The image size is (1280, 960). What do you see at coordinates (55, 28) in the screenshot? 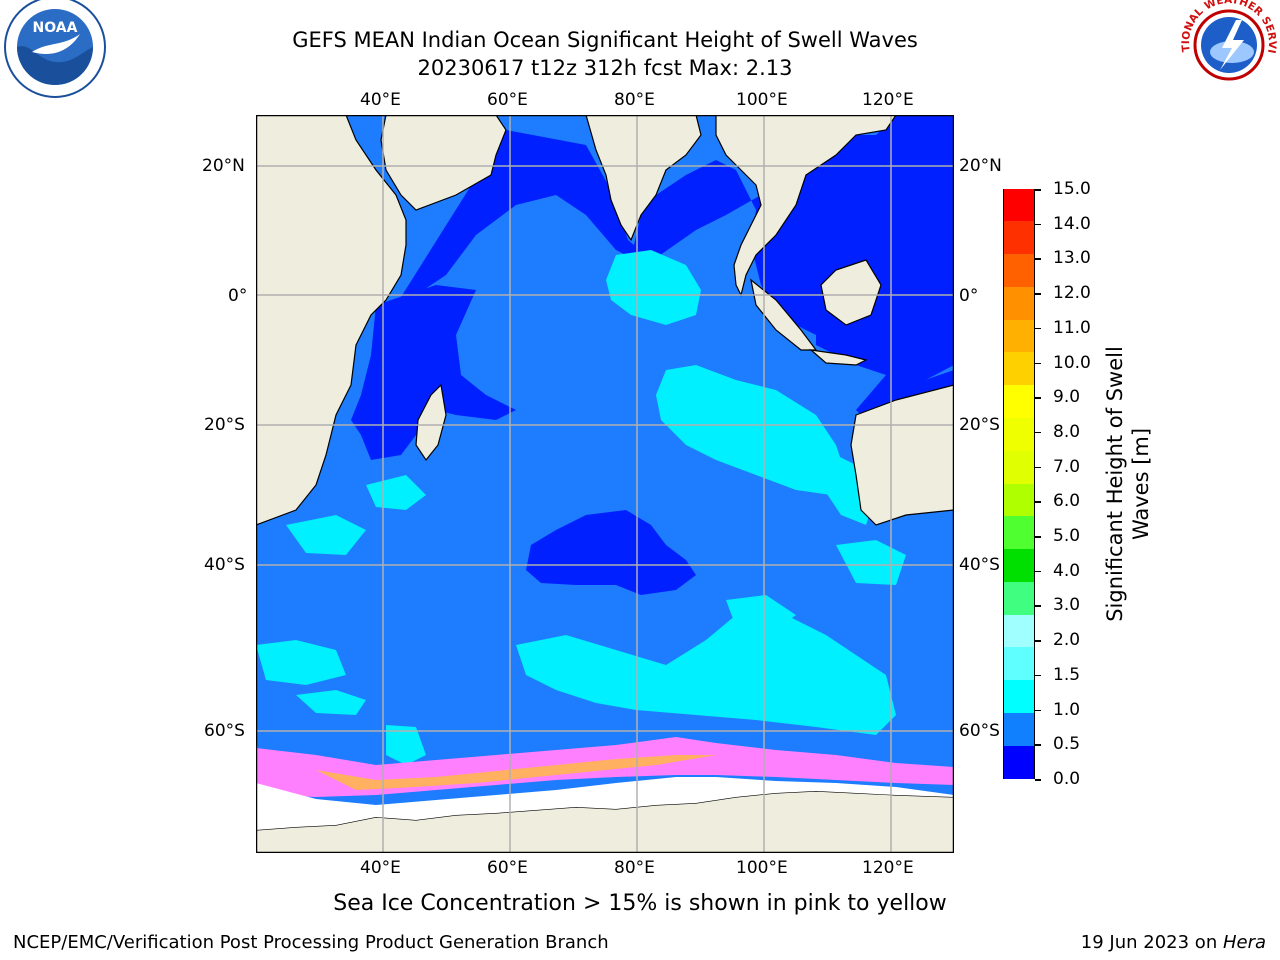
I see `noaa-logo-text: NOAA` at bounding box center [55, 28].